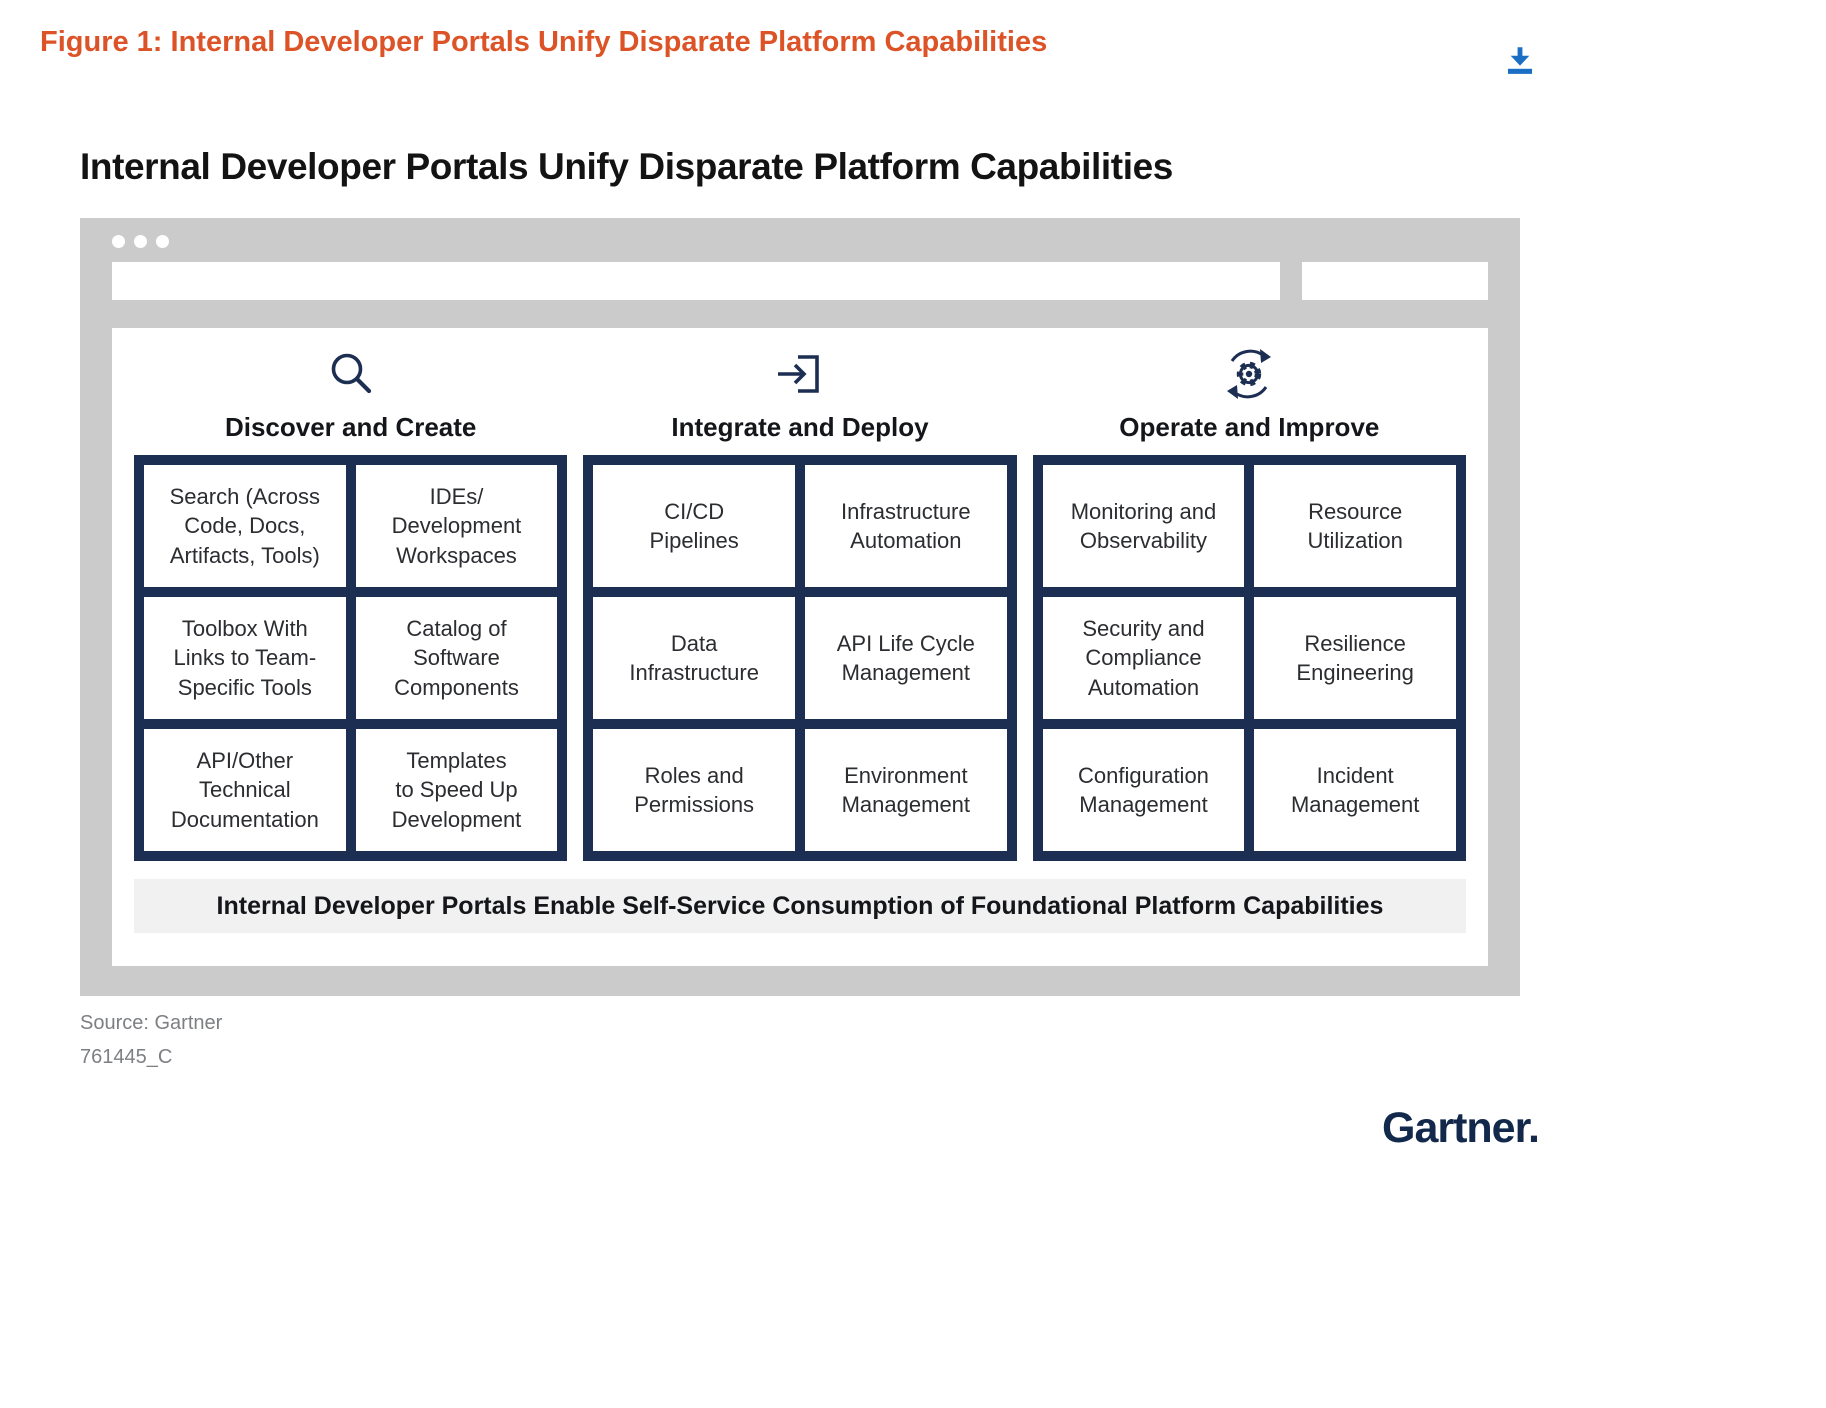 Image resolution: width=1826 pixels, height=1408 pixels. Describe the element at coordinates (800, 427) in the screenshot. I see `column-header: Integrate and Deploy` at that location.